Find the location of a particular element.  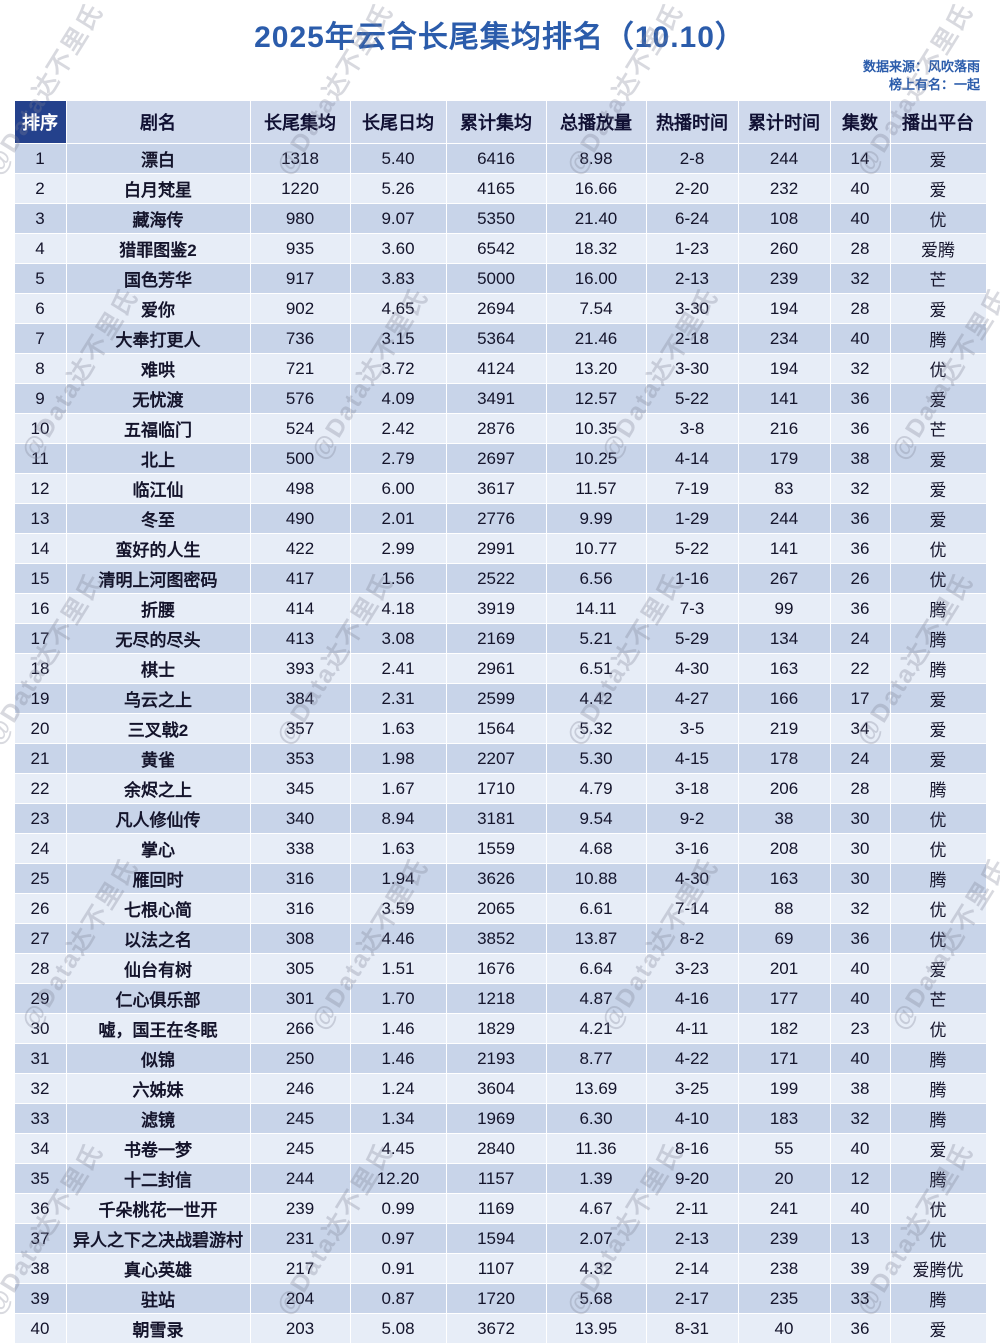

header-row: 排序 剧名 长尾集均 长尾日均 累计集均 总播放量 热播时间 累计时间 集数 播出平台 is located at coordinates (500, 122).